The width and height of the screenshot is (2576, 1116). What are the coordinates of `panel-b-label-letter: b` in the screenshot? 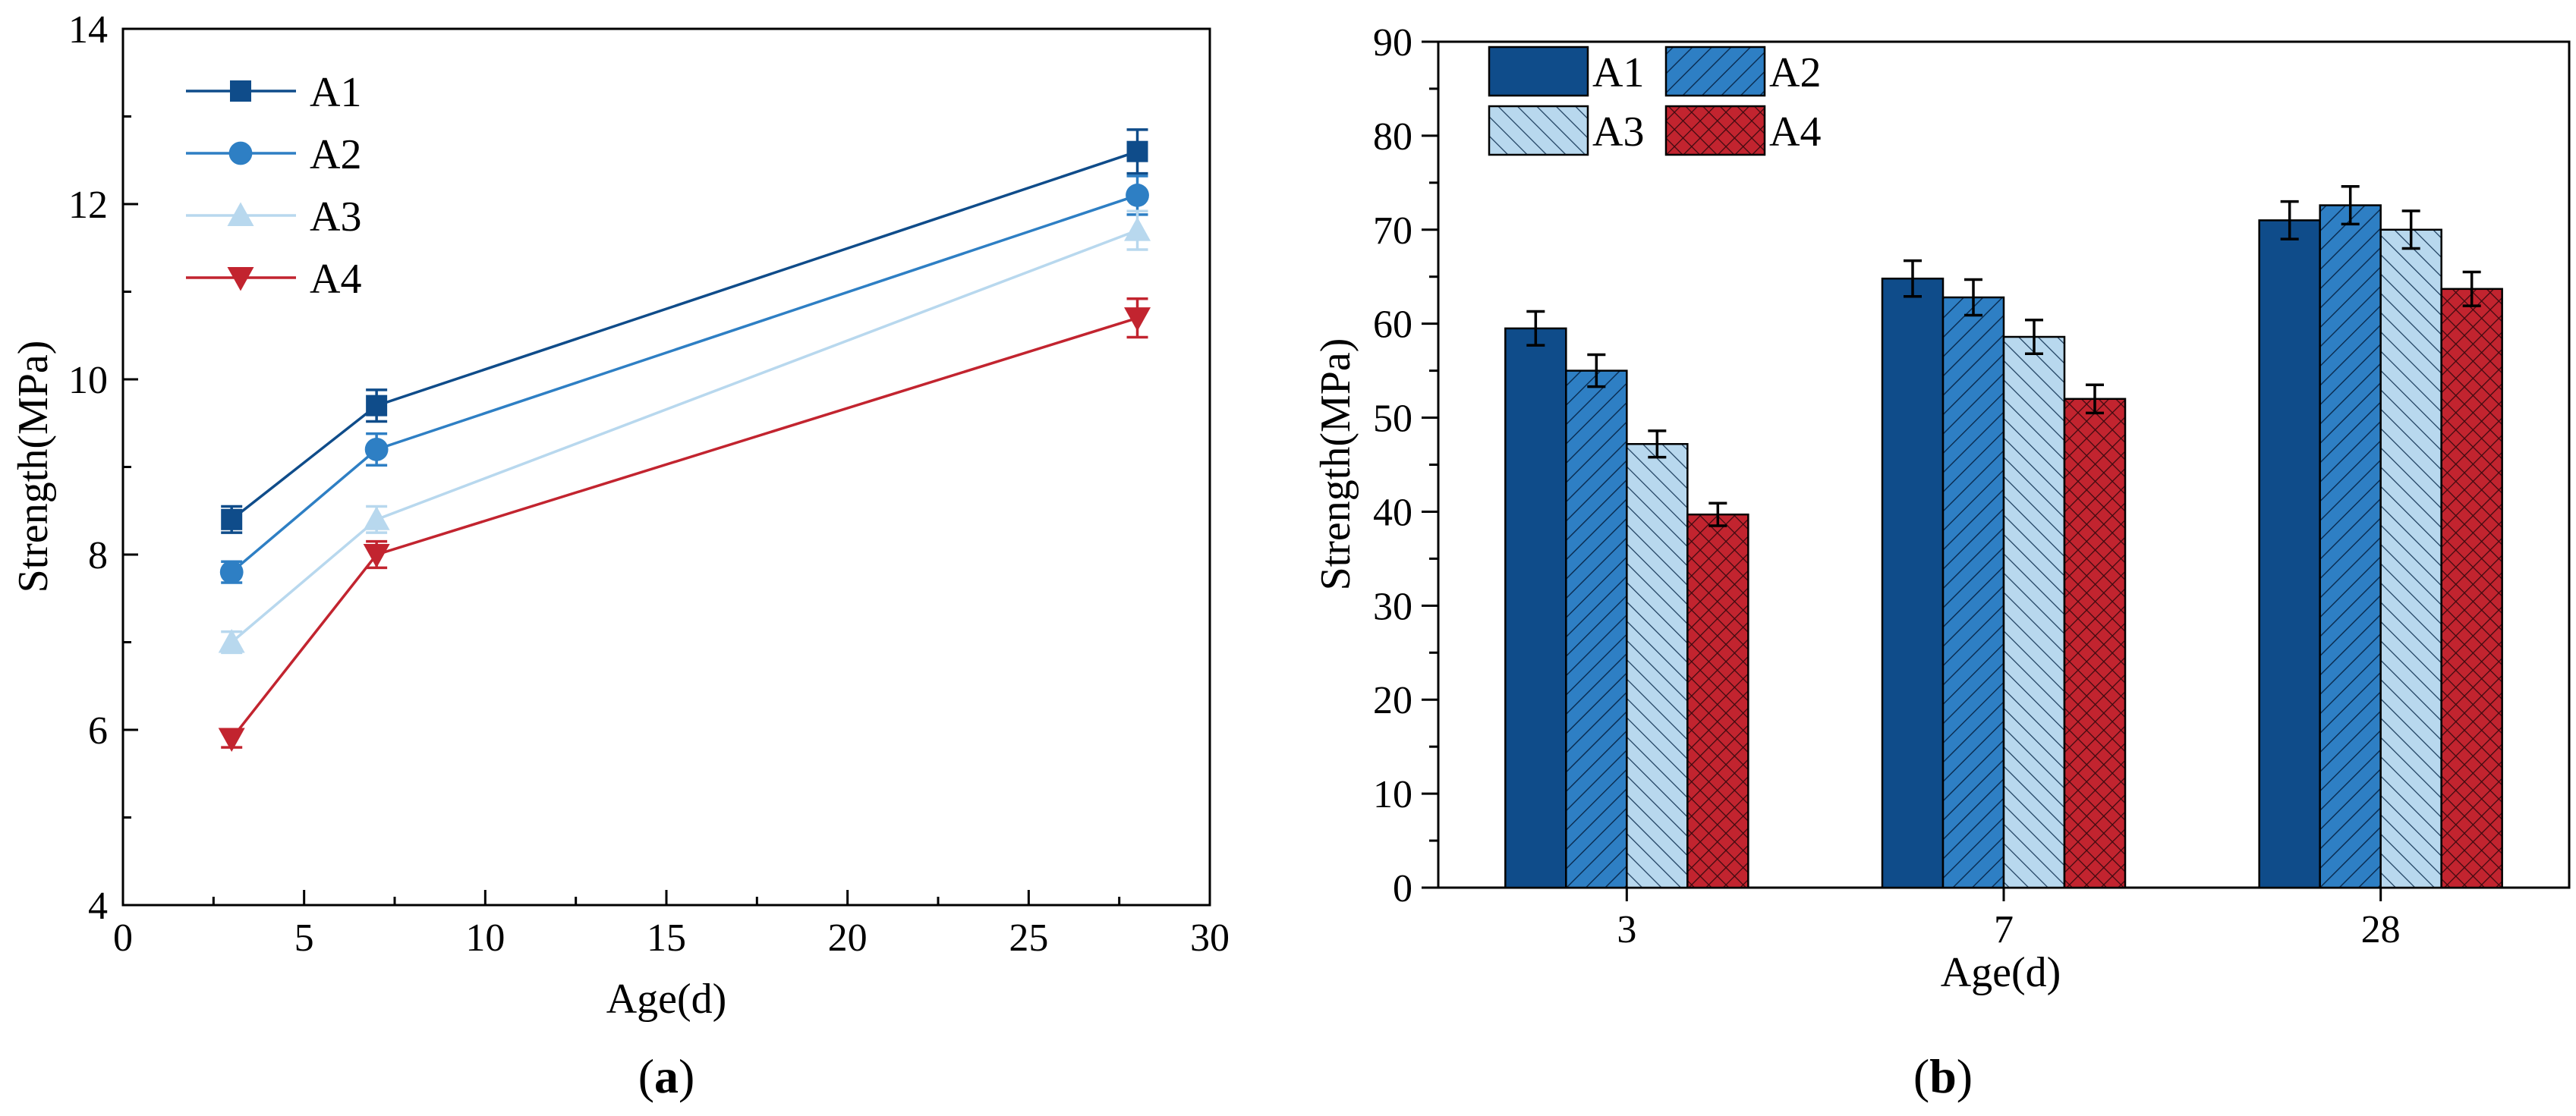 It's located at (1943, 1076).